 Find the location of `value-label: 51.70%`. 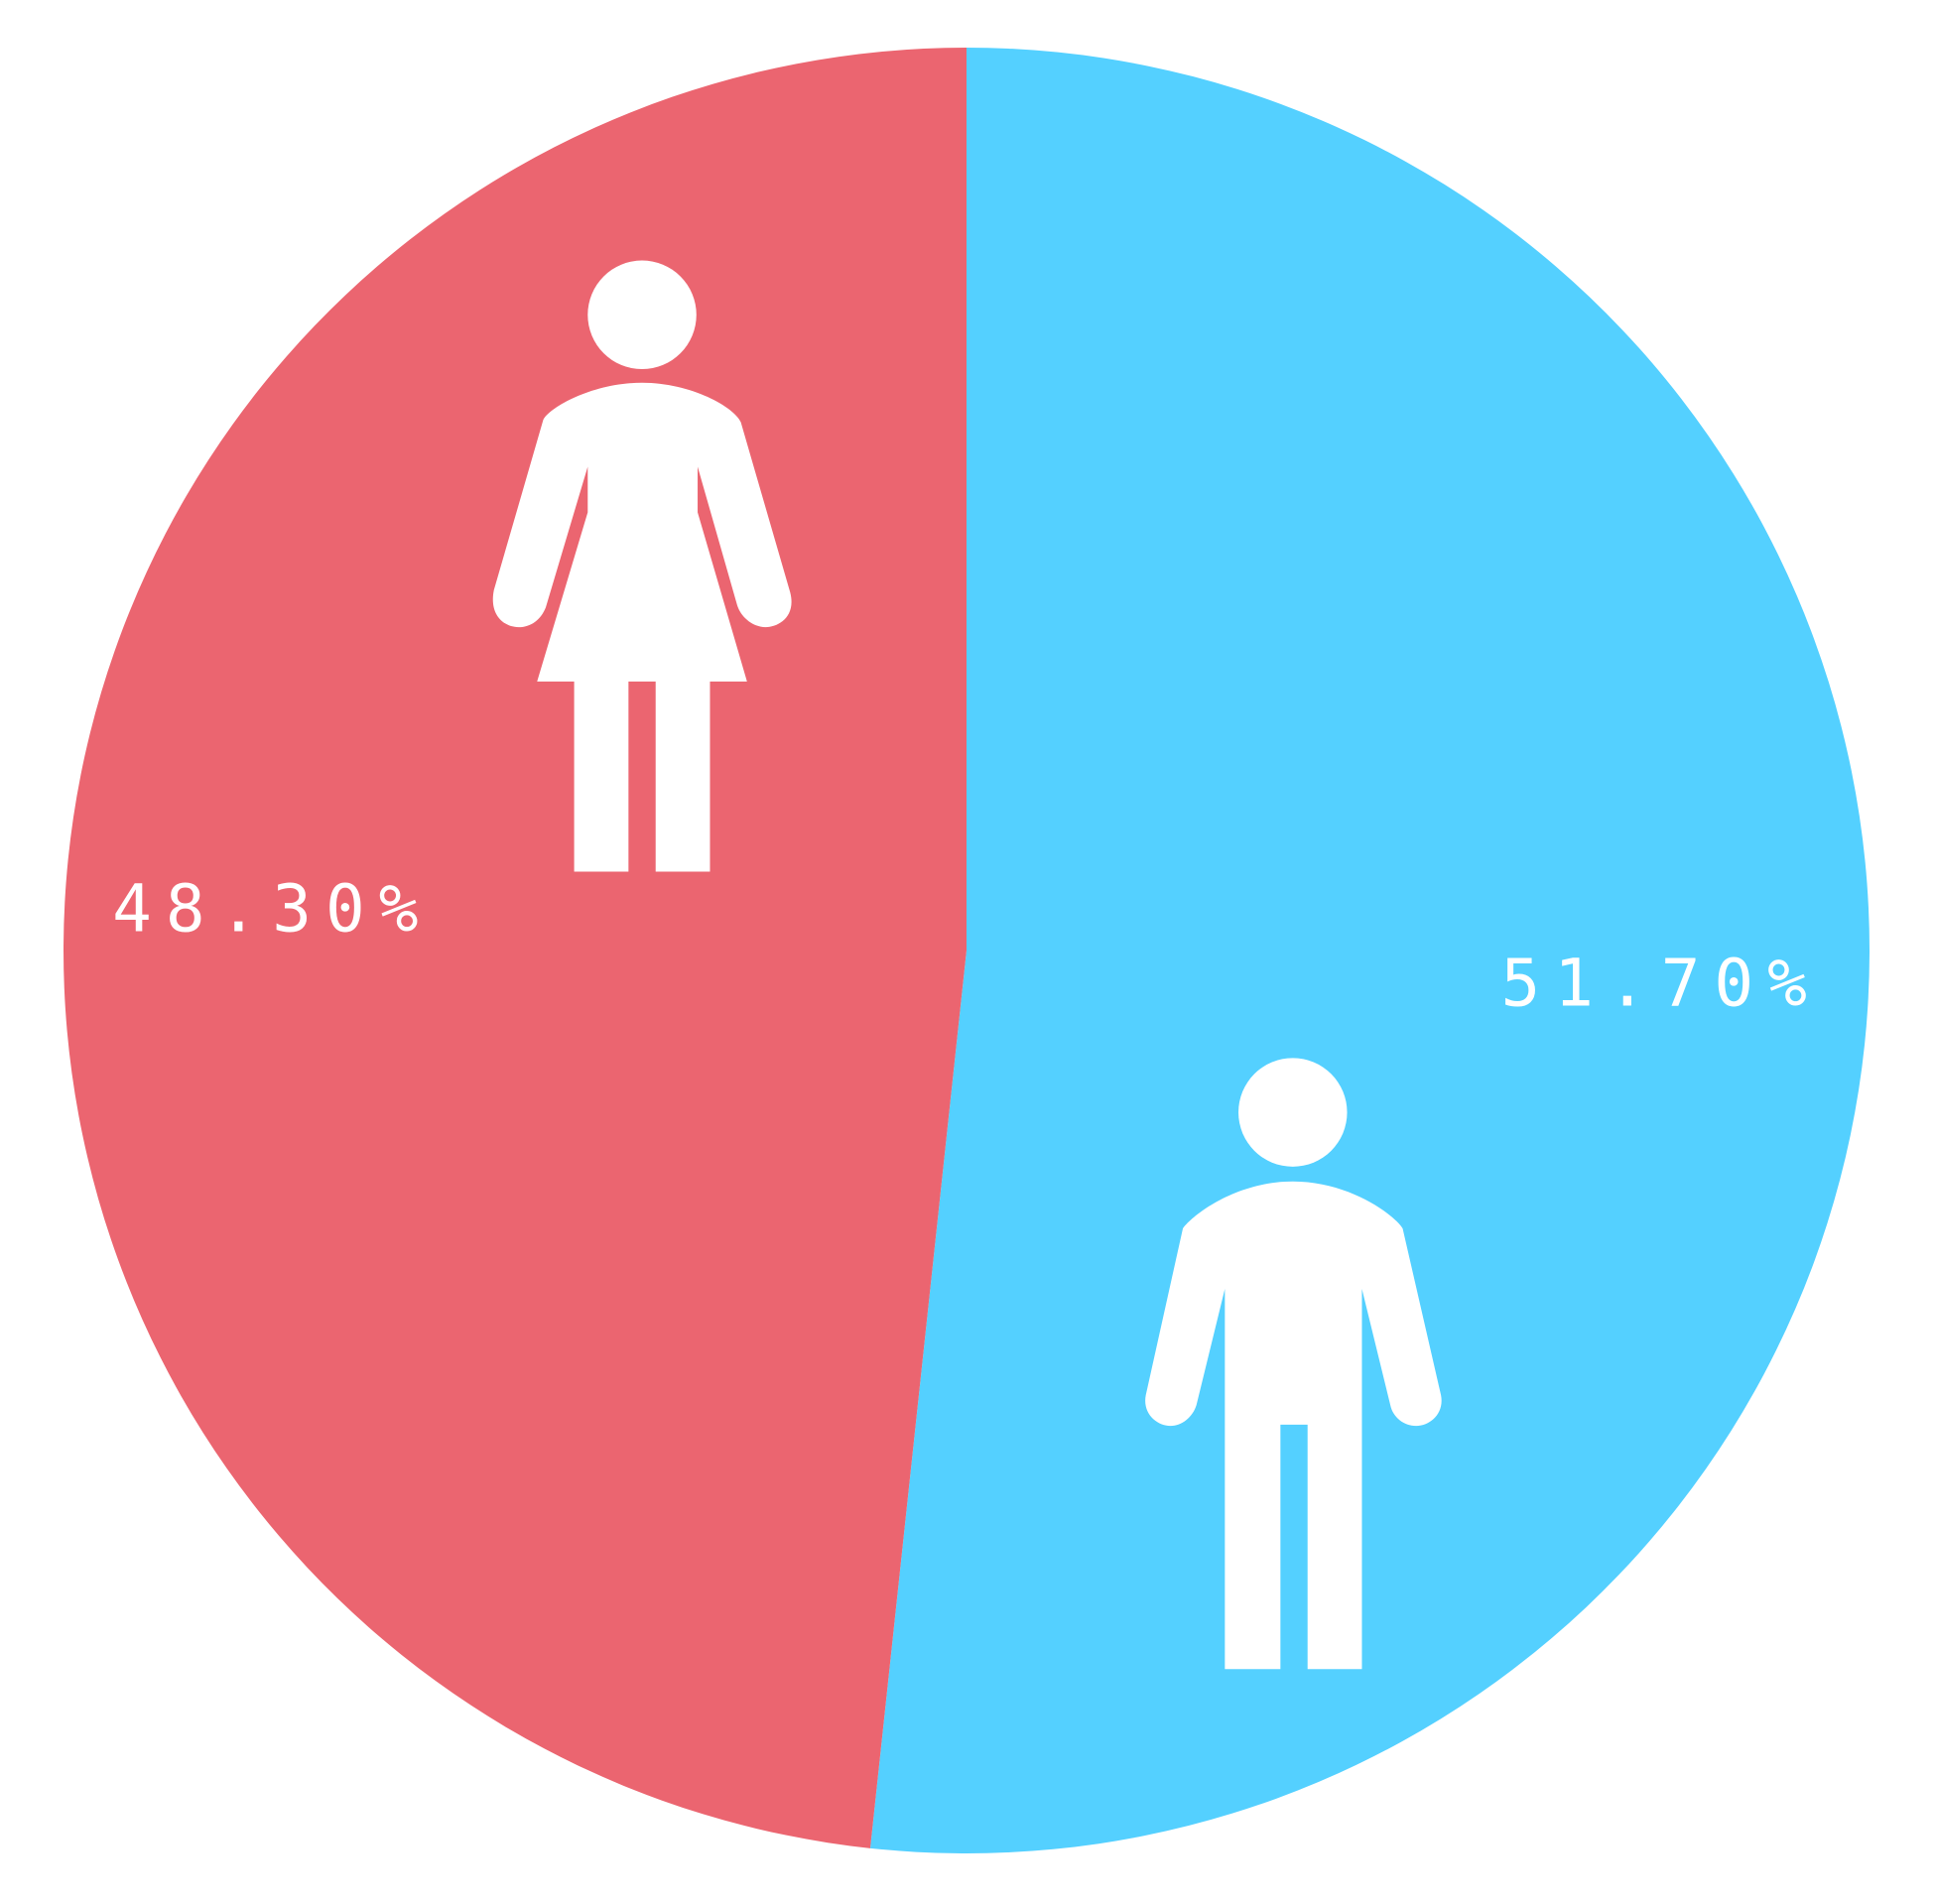

value-label: 51.70% is located at coordinates (1660, 983).